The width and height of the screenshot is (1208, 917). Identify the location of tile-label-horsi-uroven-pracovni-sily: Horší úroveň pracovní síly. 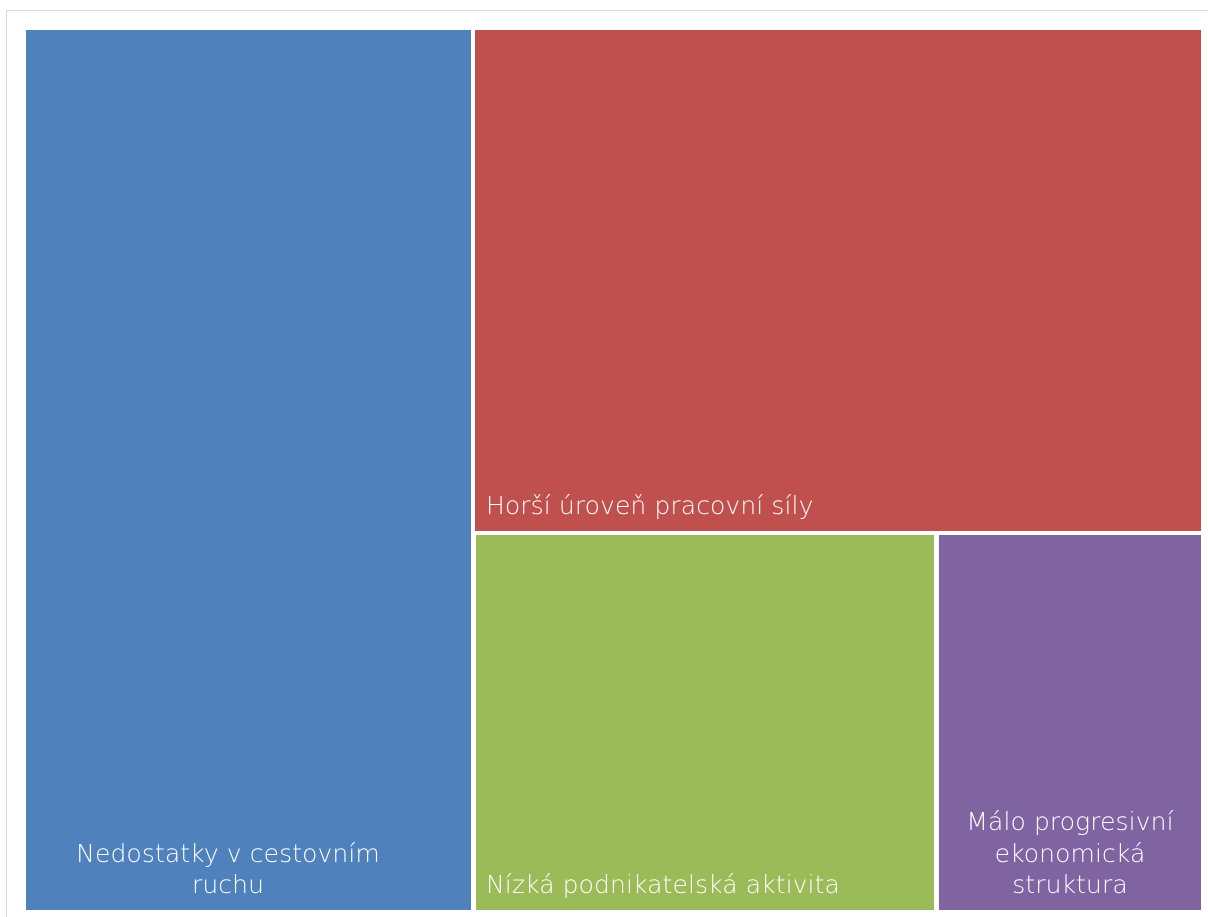
(650, 505).